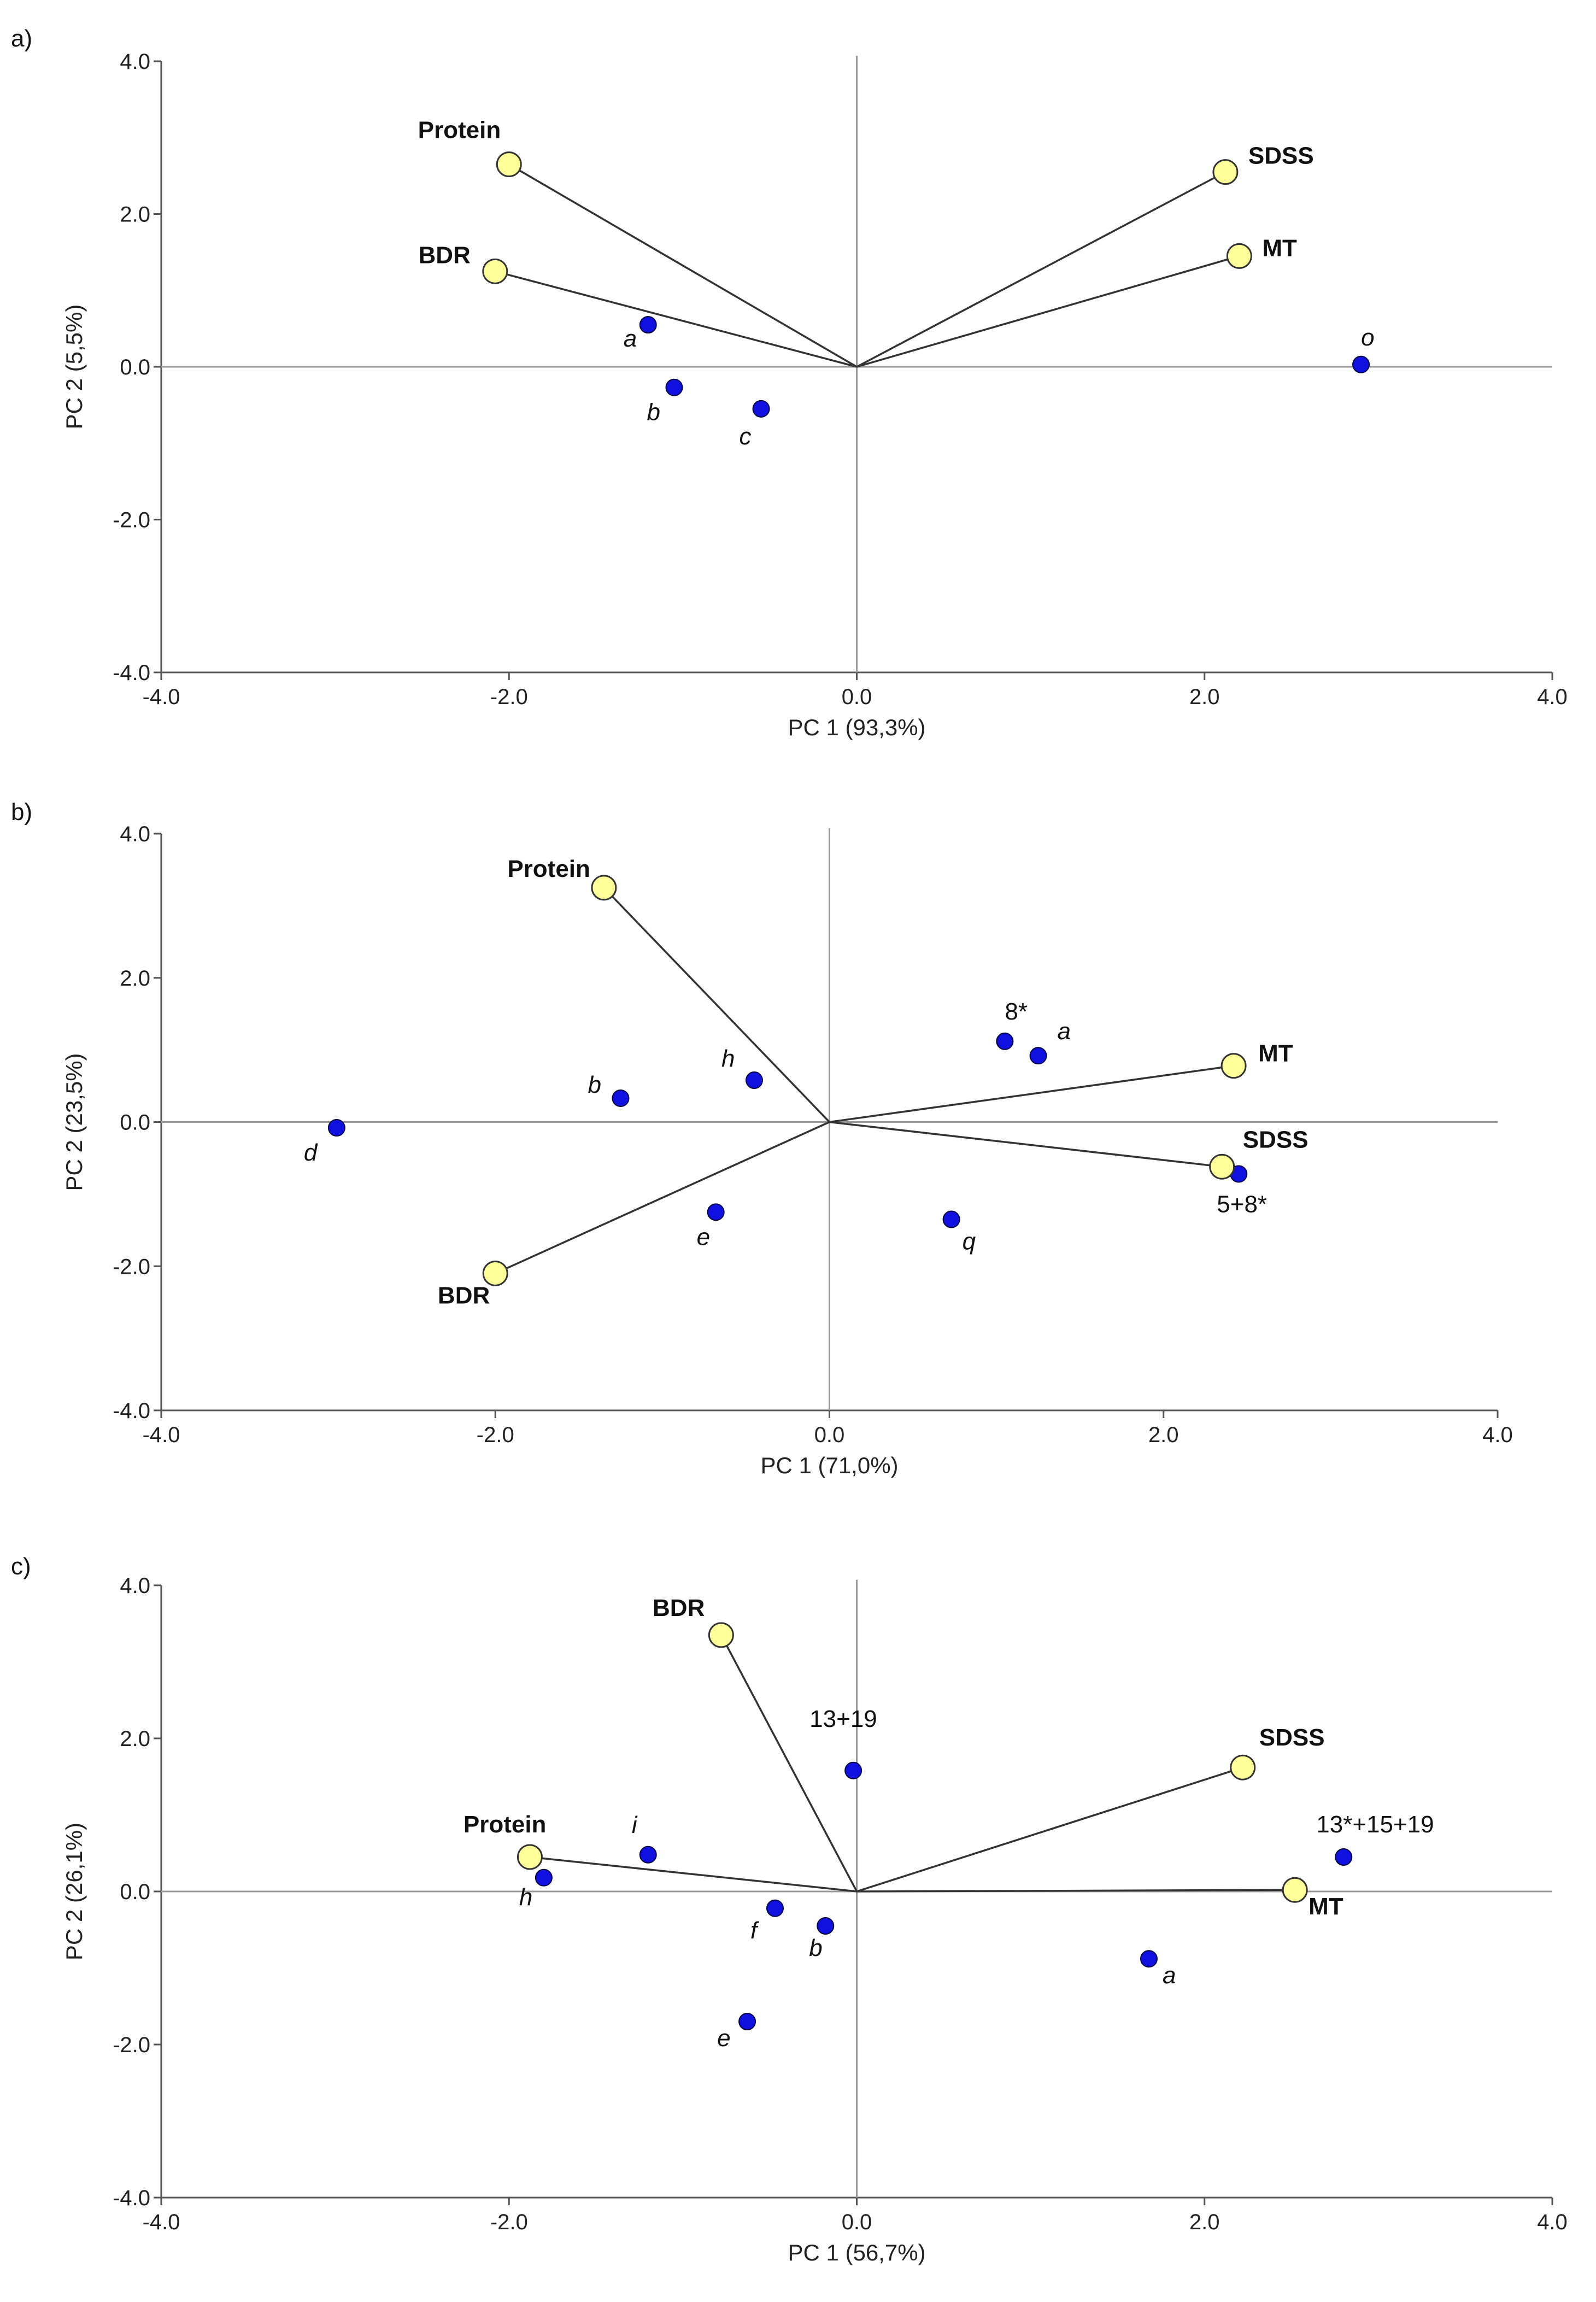 This screenshot has width=1596, height=2302. Describe the element at coordinates (311, 1152) in the screenshot. I see `observation-label: d` at that location.